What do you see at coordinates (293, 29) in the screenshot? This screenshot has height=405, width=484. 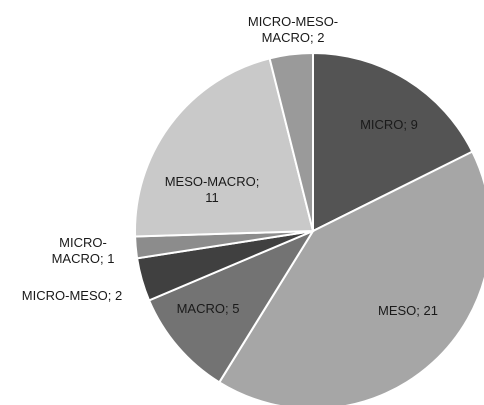 I see `pie-label-micro-meso-macro: MICRO-MESO-MACRO; 2` at bounding box center [293, 29].